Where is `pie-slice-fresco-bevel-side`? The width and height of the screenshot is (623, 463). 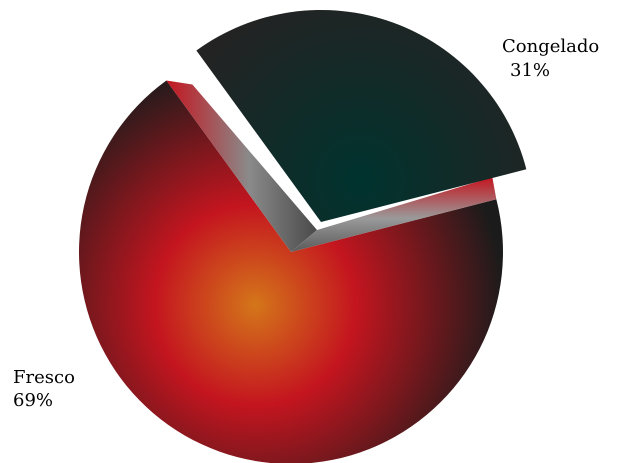 pie-slice-fresco-bevel-side is located at coordinates (241, 166).